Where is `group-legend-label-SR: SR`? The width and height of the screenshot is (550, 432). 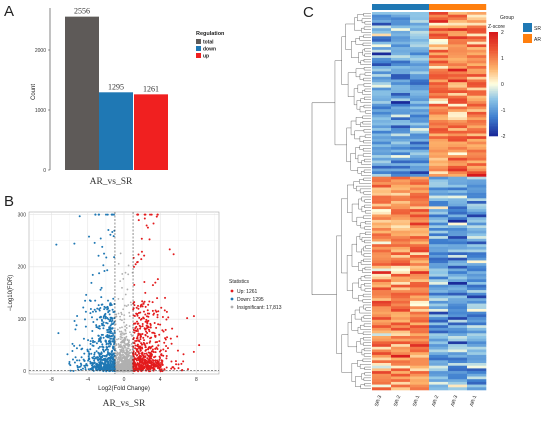 group-legend-label-SR: SR is located at coordinates (537, 29).